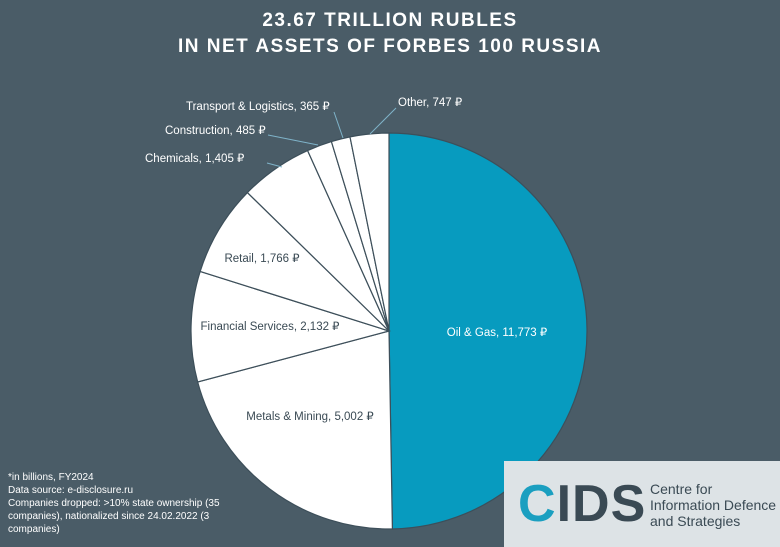 The height and width of the screenshot is (547, 780). What do you see at coordinates (430, 103) in the screenshot?
I see `slice-label-7: Other, 747 ₽` at bounding box center [430, 103].